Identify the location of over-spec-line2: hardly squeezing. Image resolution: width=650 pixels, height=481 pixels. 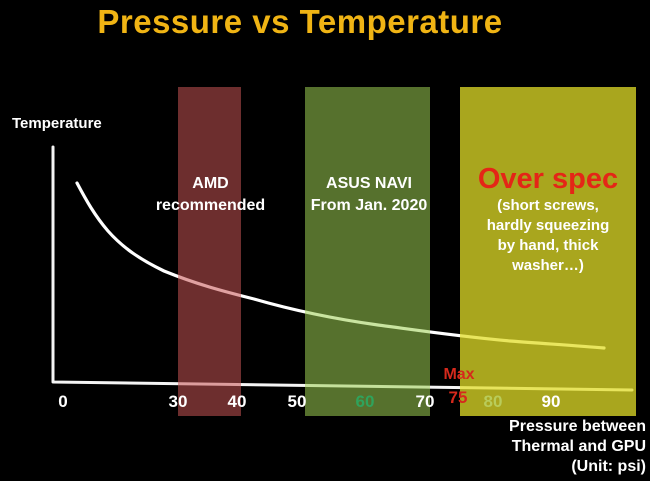
(548, 225).